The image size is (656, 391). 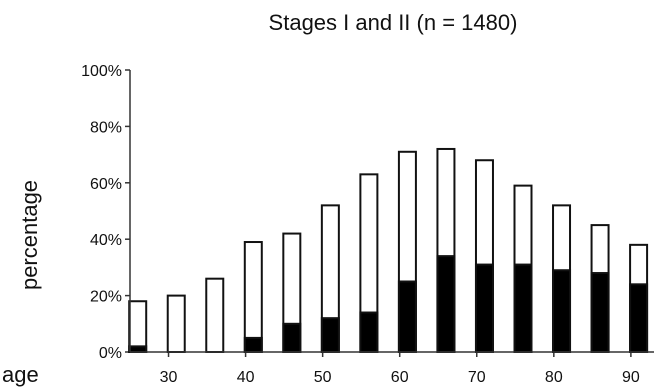 What do you see at coordinates (105, 212) in the screenshot?
I see `y-tick-labels: 0% 20% 40% 60% 80% 100%` at bounding box center [105, 212].